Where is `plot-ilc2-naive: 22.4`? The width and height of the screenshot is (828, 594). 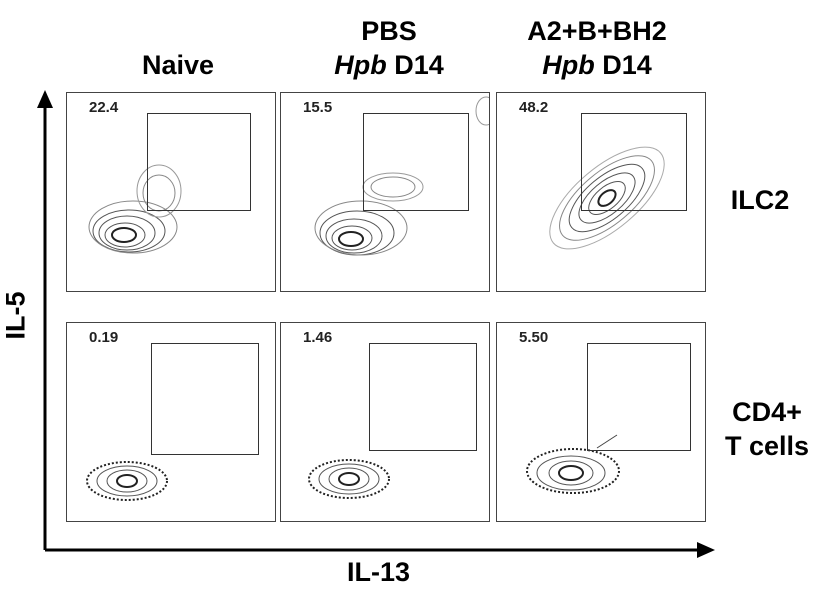
plot-ilc2-naive: 22.4 is located at coordinates (171, 192).